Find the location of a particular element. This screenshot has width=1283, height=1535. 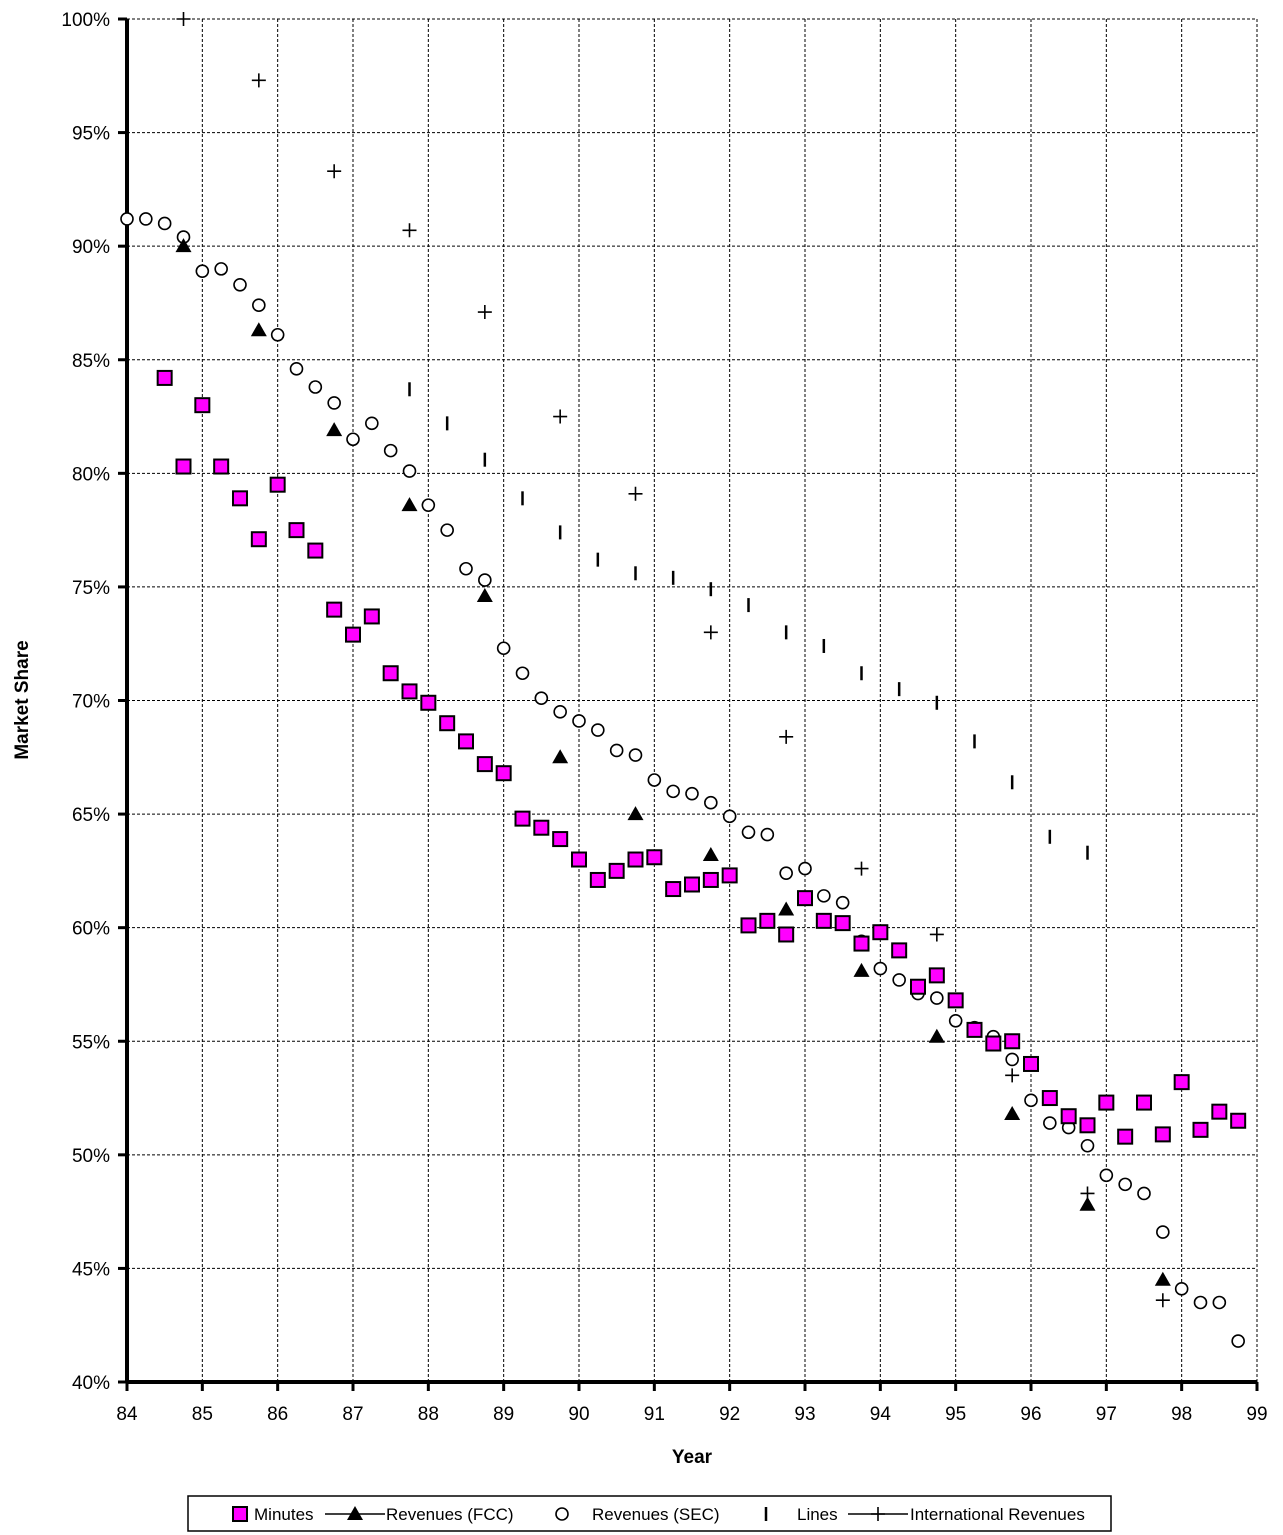

legend-marker-minutes is located at coordinates (240, 1514).